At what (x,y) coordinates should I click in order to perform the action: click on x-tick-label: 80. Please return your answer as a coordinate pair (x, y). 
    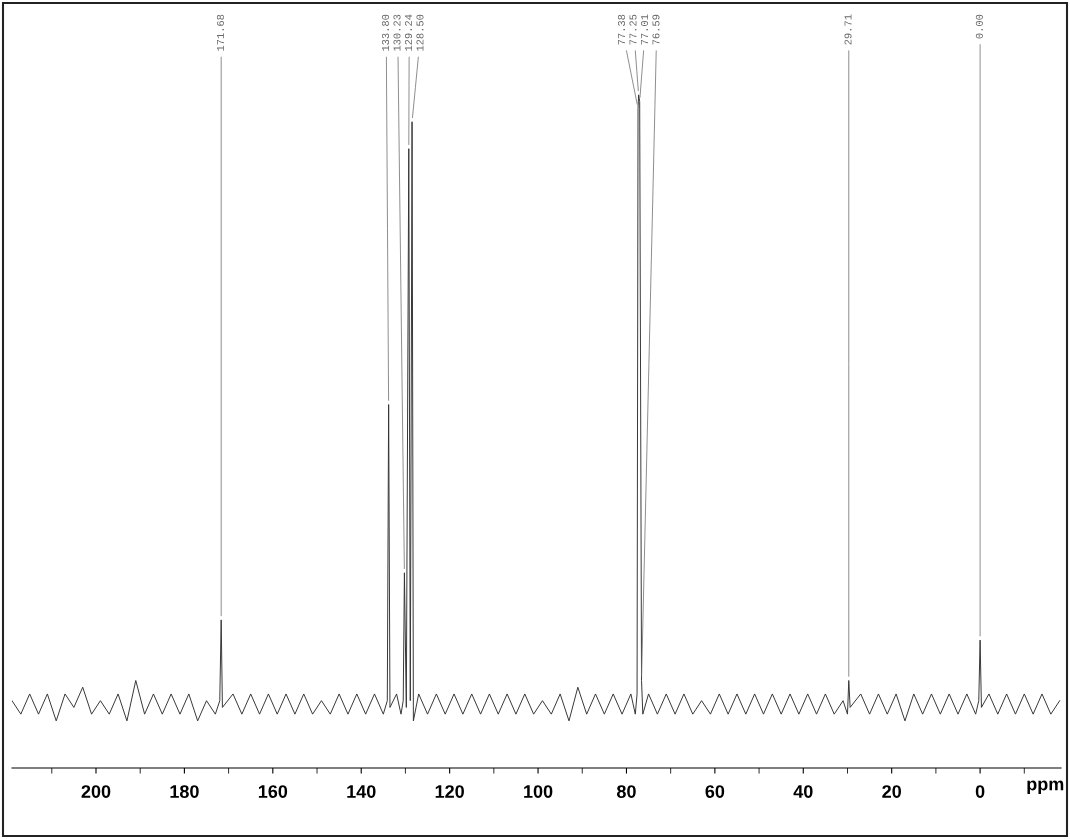
    Looking at the image, I should click on (626, 791).